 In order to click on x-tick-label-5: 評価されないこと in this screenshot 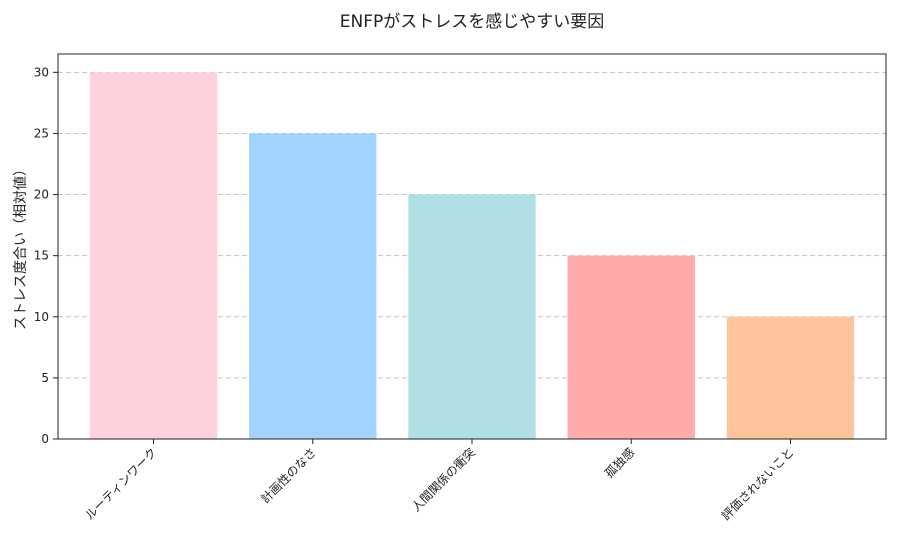, I will do `click(757, 484)`.